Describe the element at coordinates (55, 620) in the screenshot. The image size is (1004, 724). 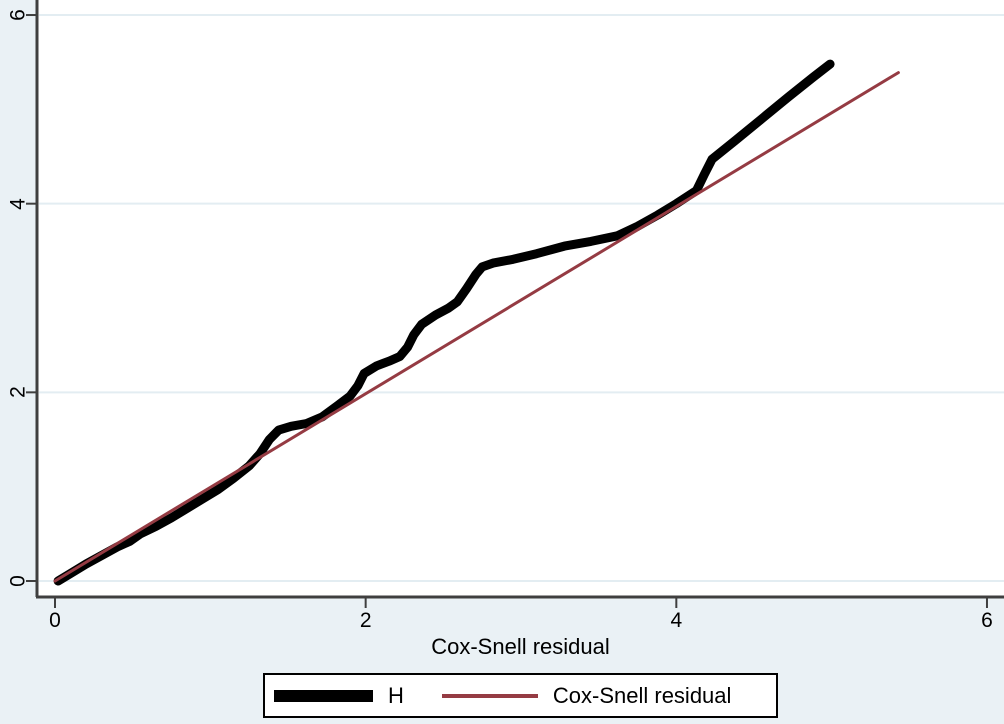
I see `x-tick-label: 0` at that location.